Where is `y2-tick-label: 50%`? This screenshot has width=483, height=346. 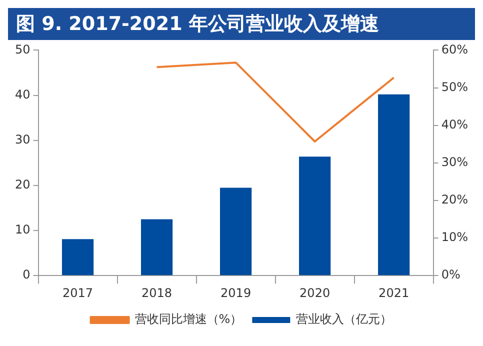 y2-tick-label: 50% is located at coordinates (454, 87).